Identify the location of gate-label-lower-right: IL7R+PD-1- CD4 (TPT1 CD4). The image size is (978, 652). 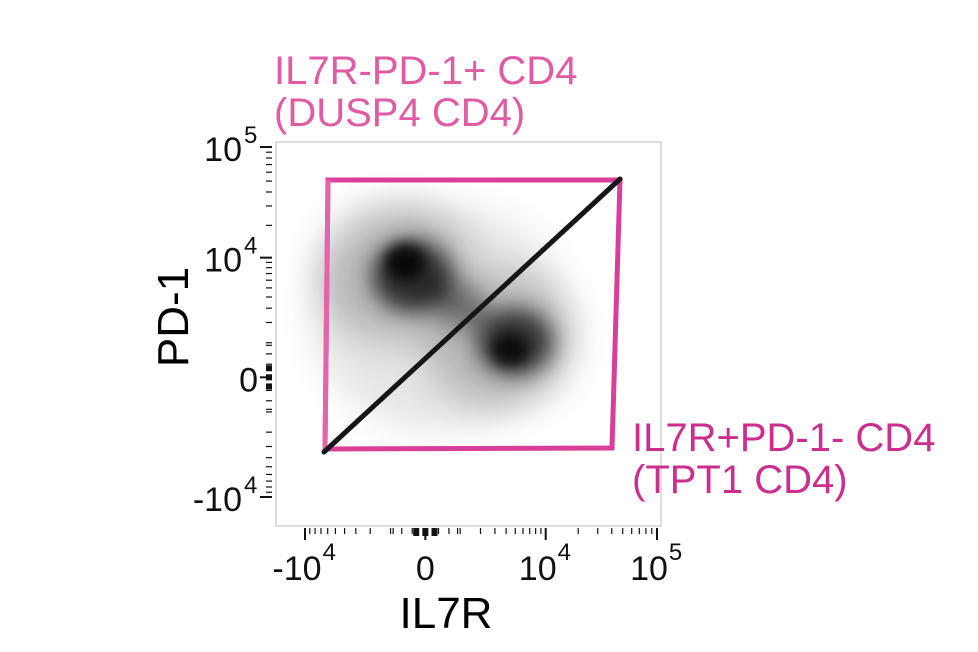
(783, 459).